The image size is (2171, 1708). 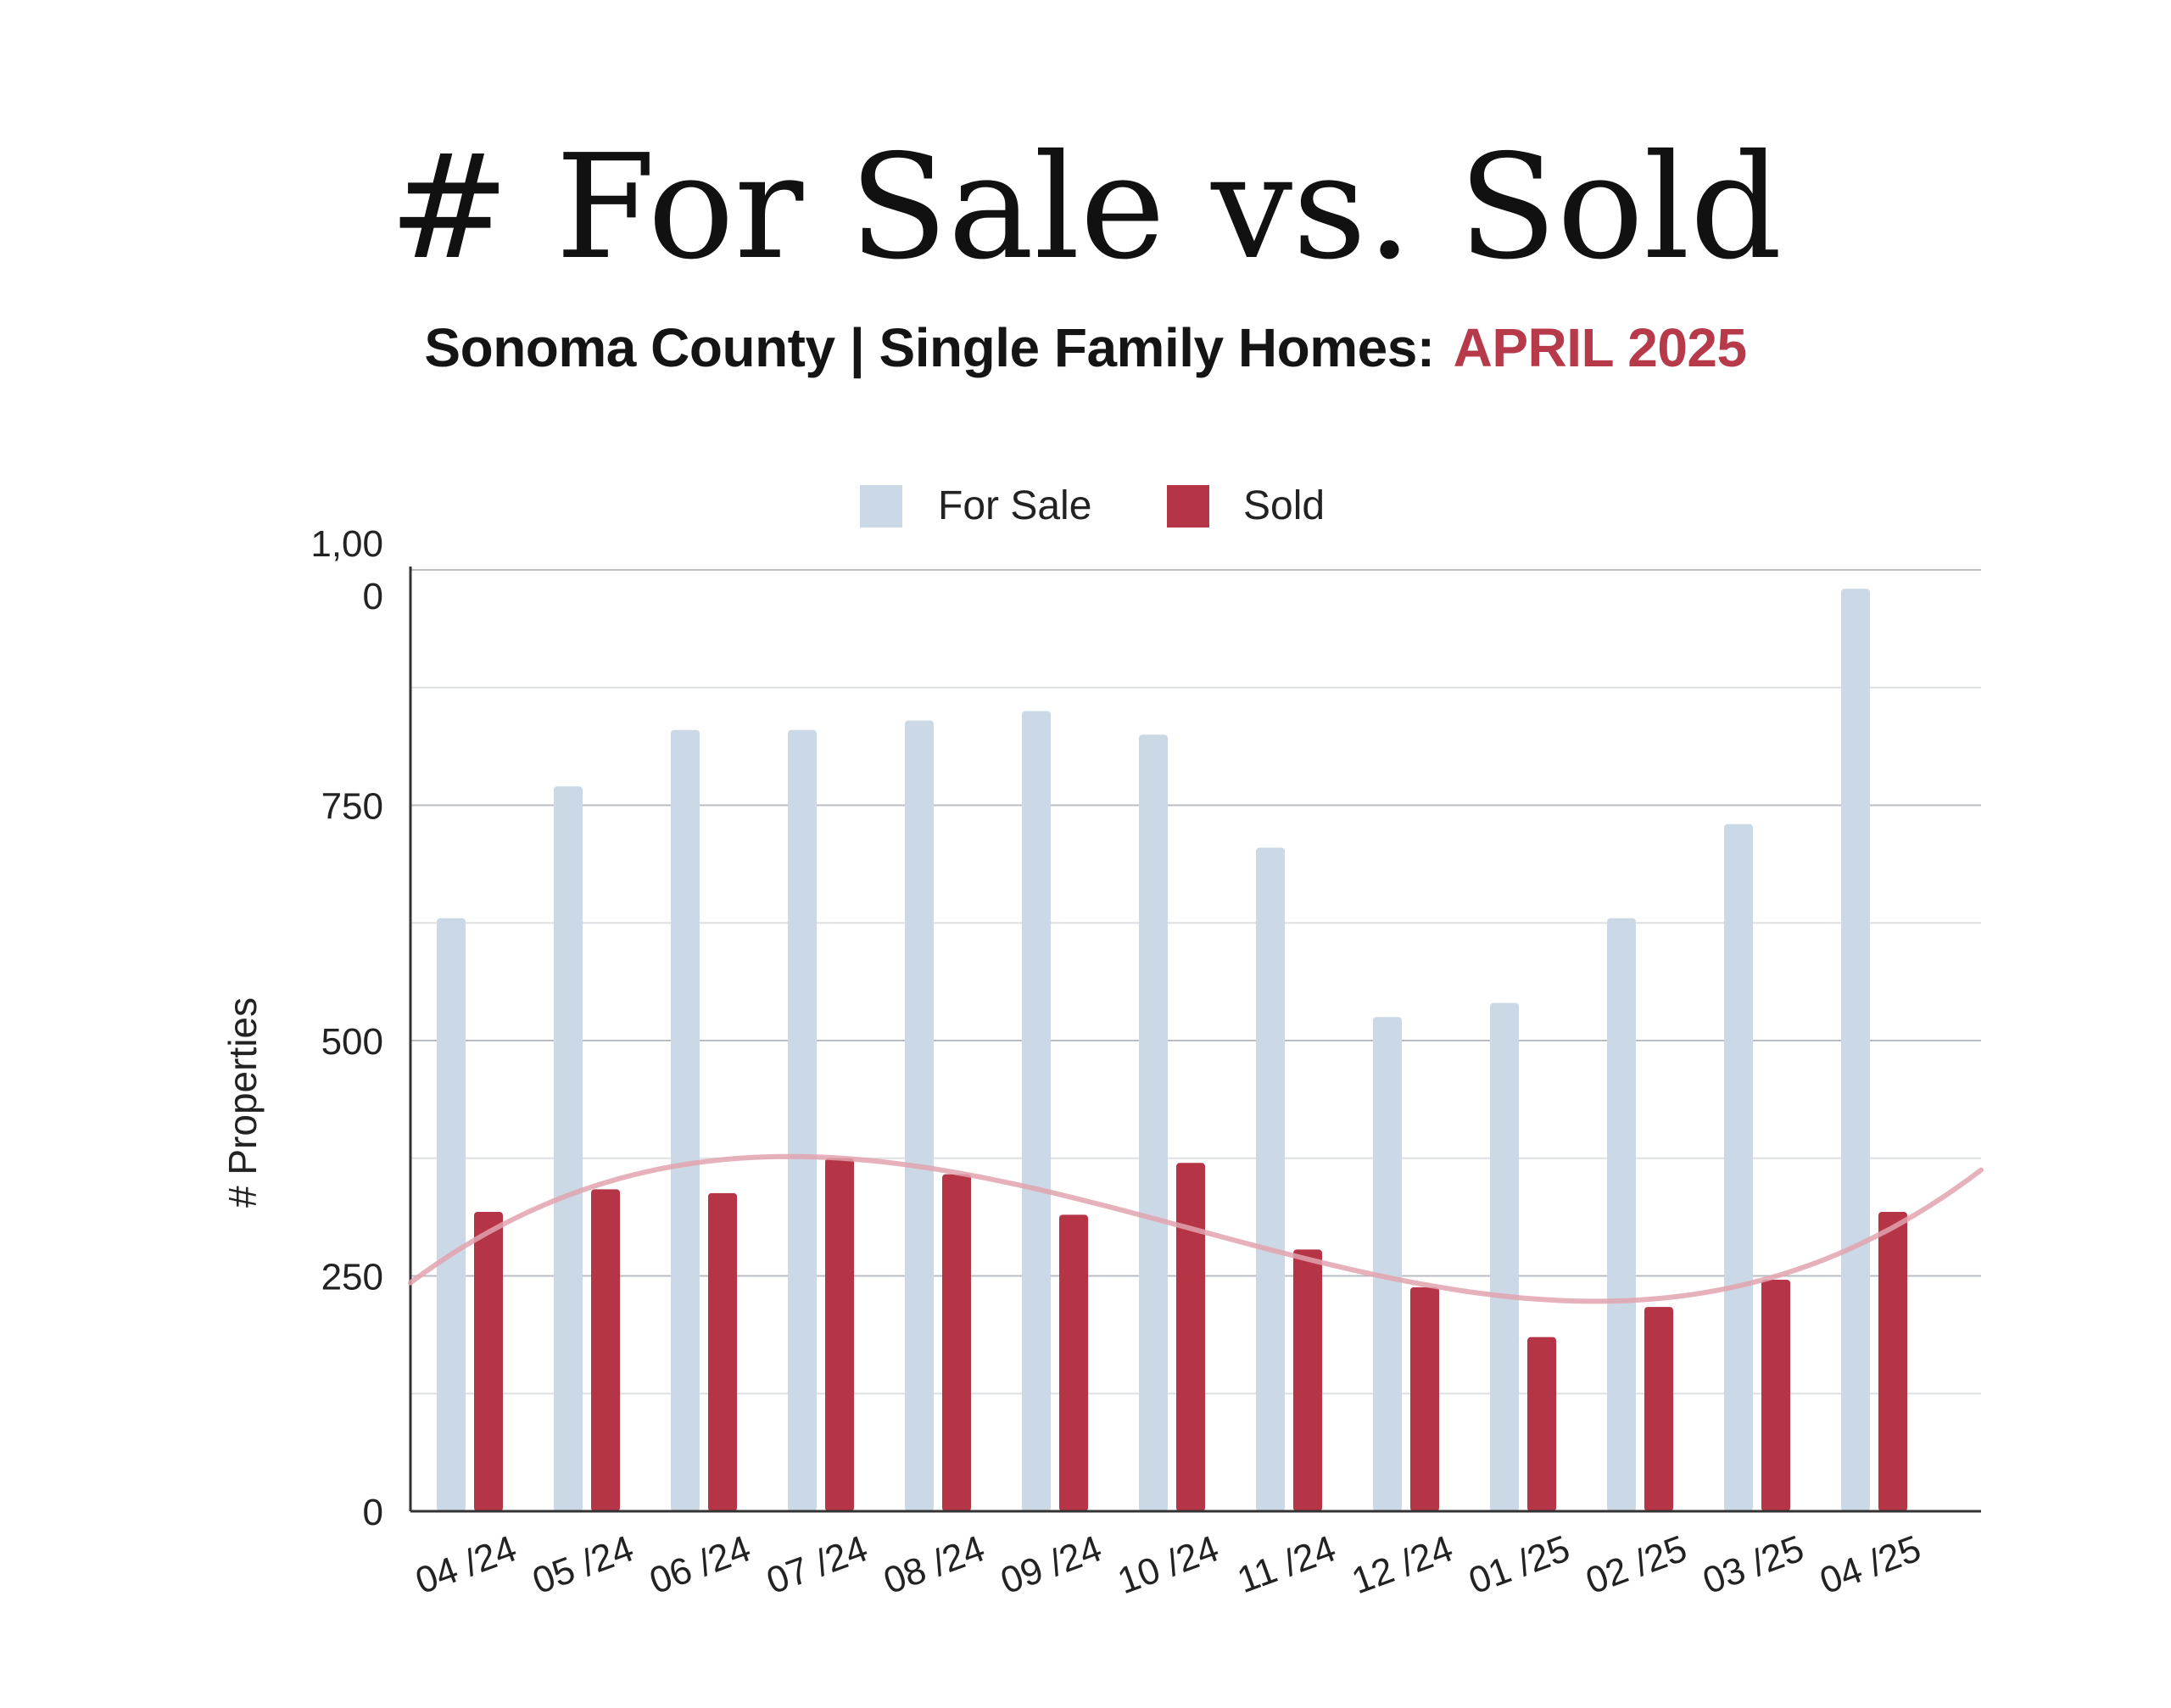 What do you see at coordinates (1403, 1565) in the screenshot?
I see `x-tick-label: 12 /24` at bounding box center [1403, 1565].